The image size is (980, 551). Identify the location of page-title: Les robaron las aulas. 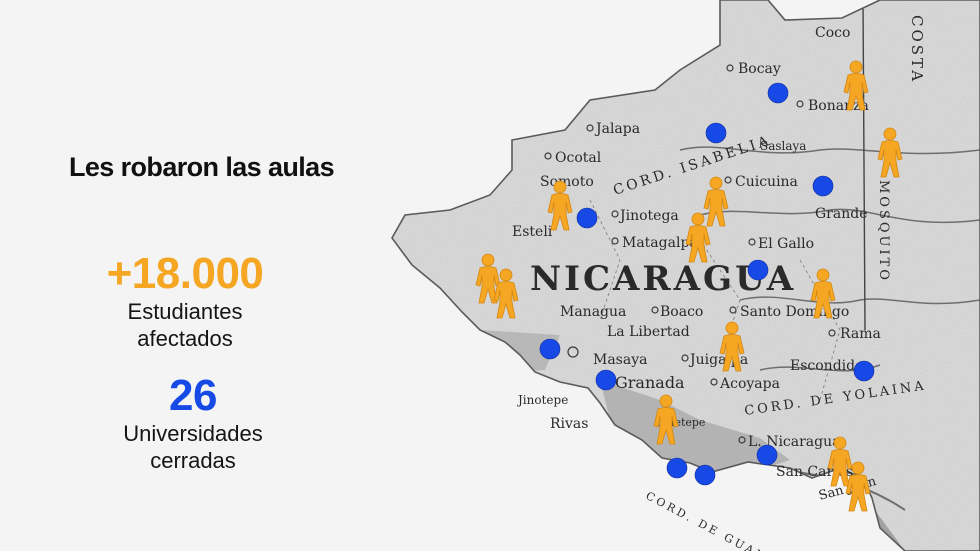
(202, 167).